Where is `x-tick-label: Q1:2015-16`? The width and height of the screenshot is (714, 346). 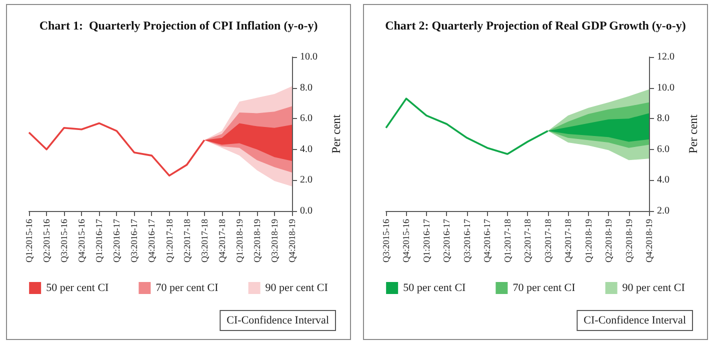 x-tick-label: Q1:2015-16 is located at coordinates (29, 240).